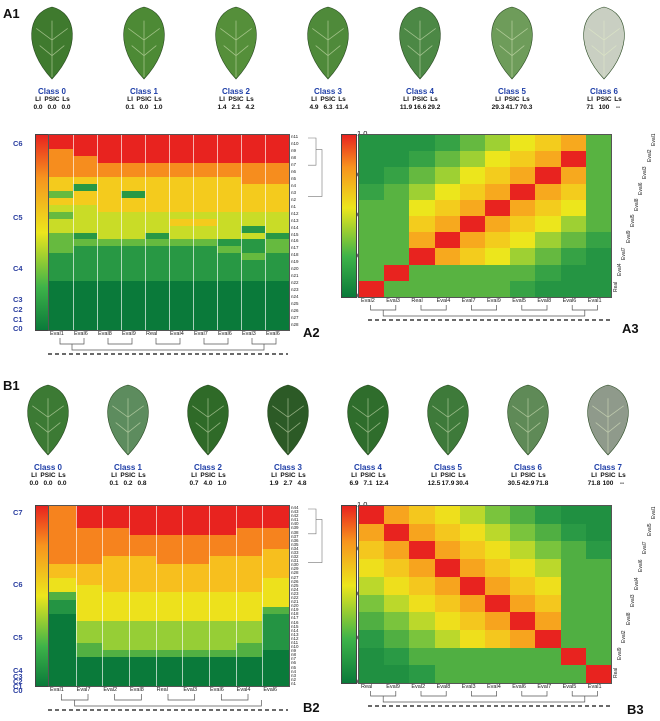 The height and width of the screenshot is (721, 660). Describe the element at coordinates (169, 596) in the screenshot. I see `heatmap-grid` at that location.